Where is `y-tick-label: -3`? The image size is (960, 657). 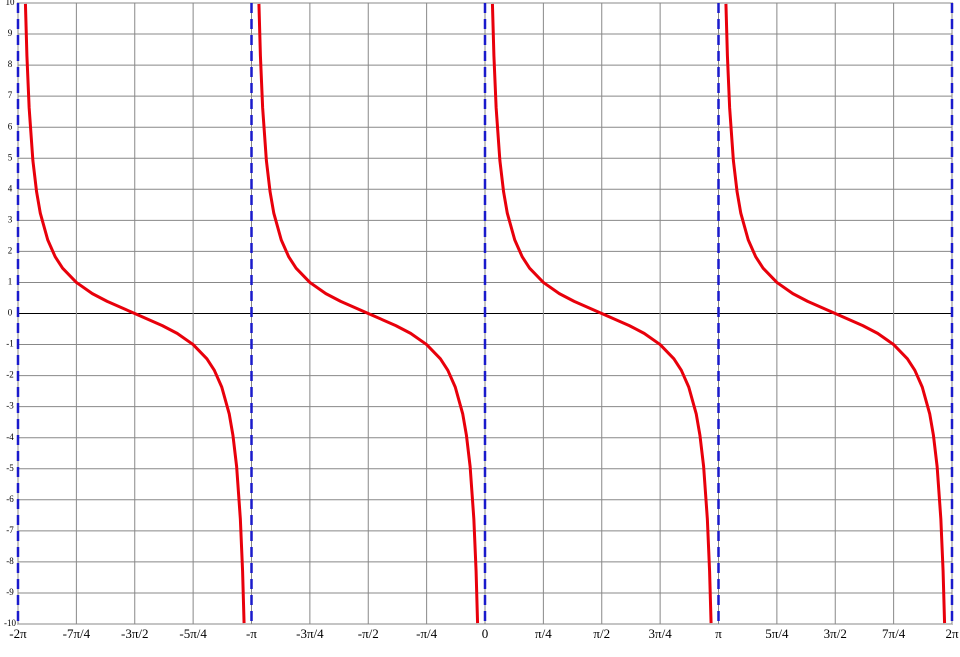 y-tick-label: -3 is located at coordinates (10, 406).